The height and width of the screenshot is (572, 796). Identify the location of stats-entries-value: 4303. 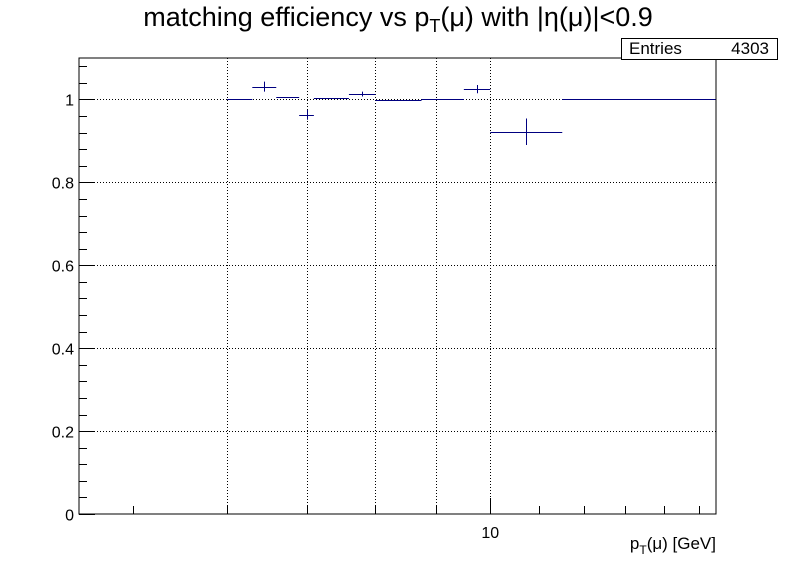
(750, 48).